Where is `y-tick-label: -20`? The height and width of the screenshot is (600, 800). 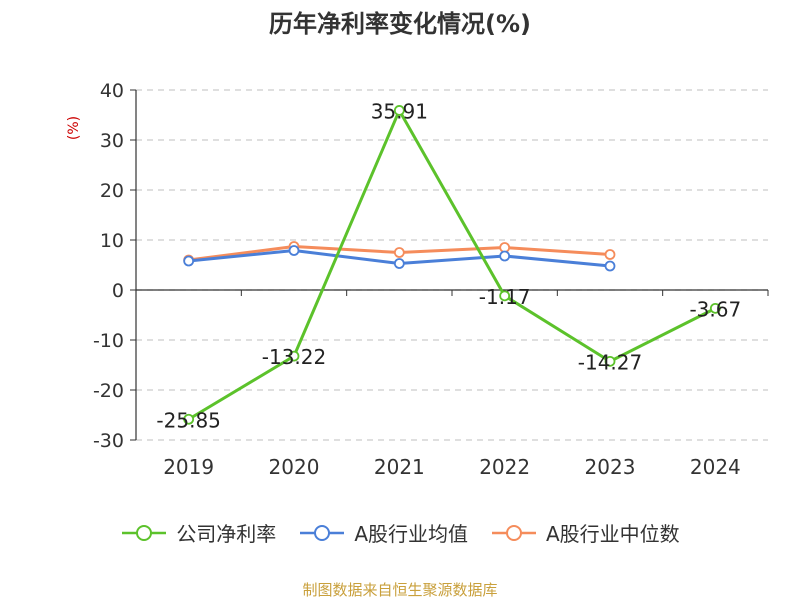
y-tick-label: -20 is located at coordinates (108, 391).